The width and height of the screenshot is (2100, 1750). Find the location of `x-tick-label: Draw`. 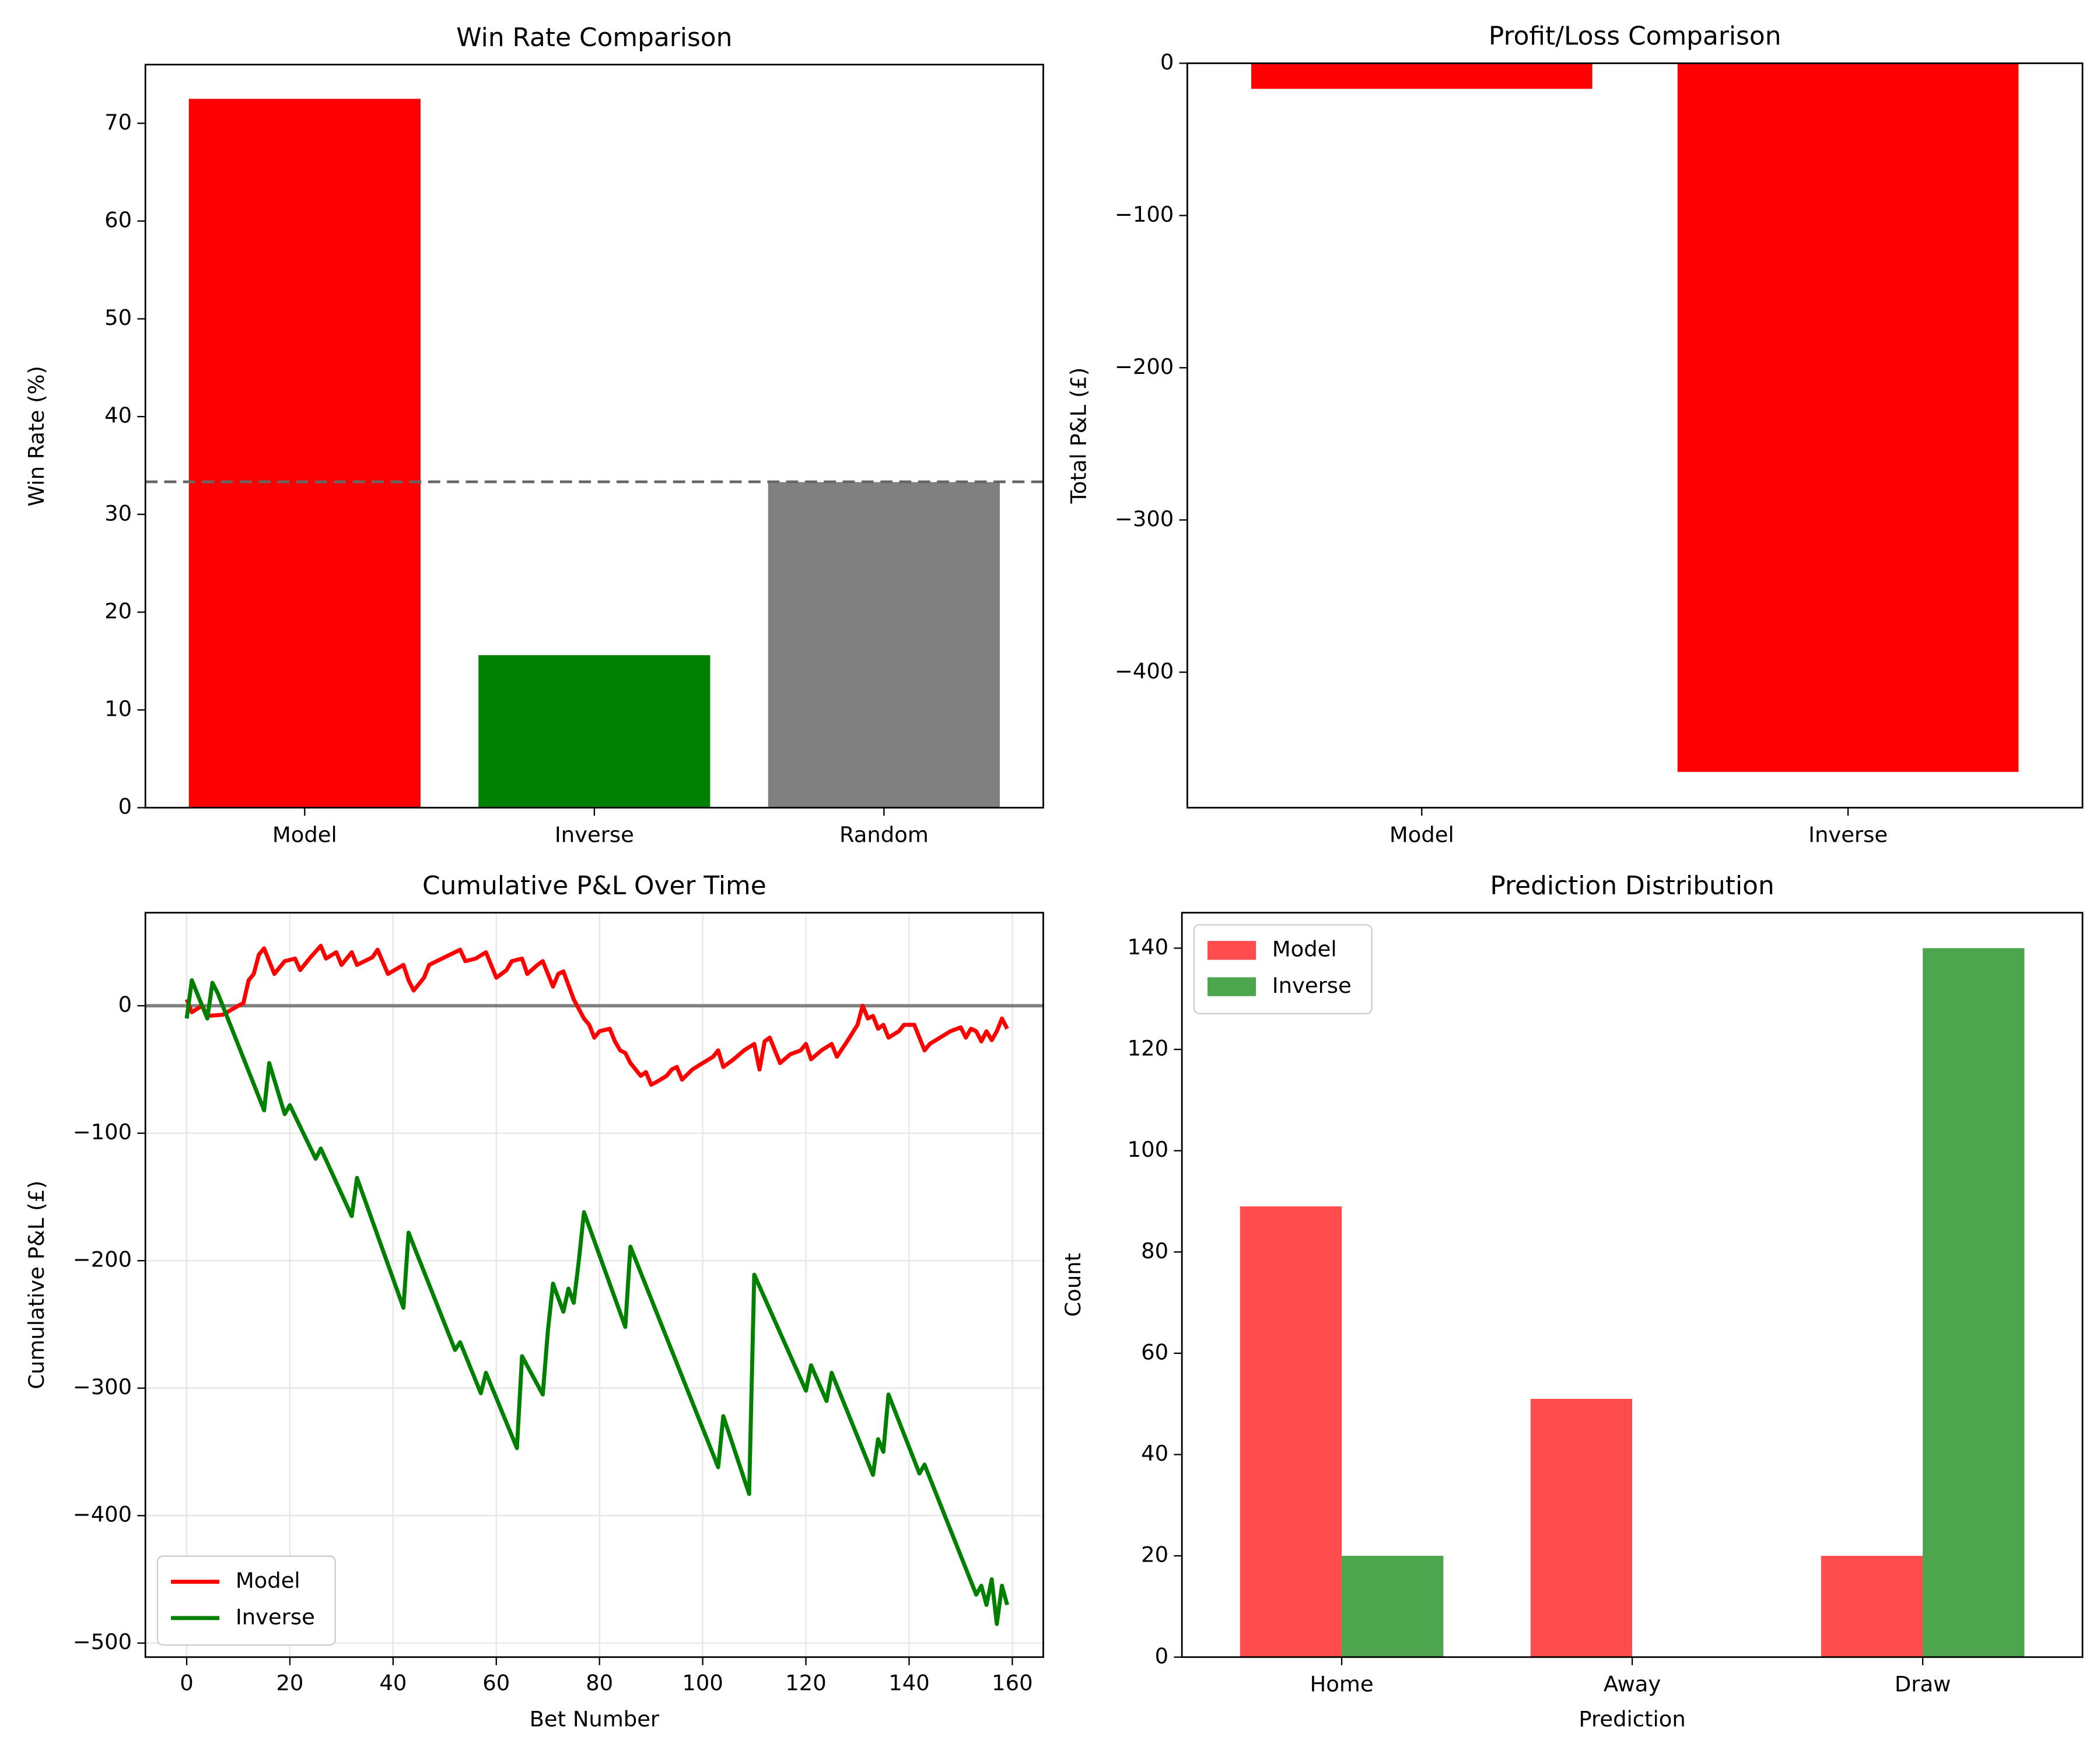

x-tick-label: Draw is located at coordinates (1923, 1685).